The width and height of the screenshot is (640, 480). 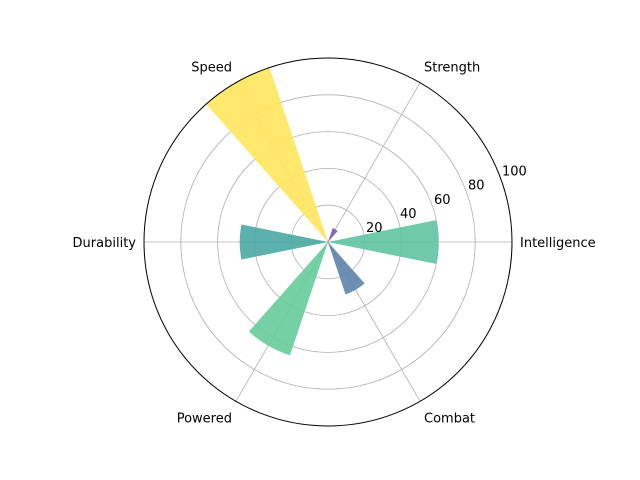 What do you see at coordinates (408, 214) in the screenshot?
I see `r-tick-label-40: 40` at bounding box center [408, 214].